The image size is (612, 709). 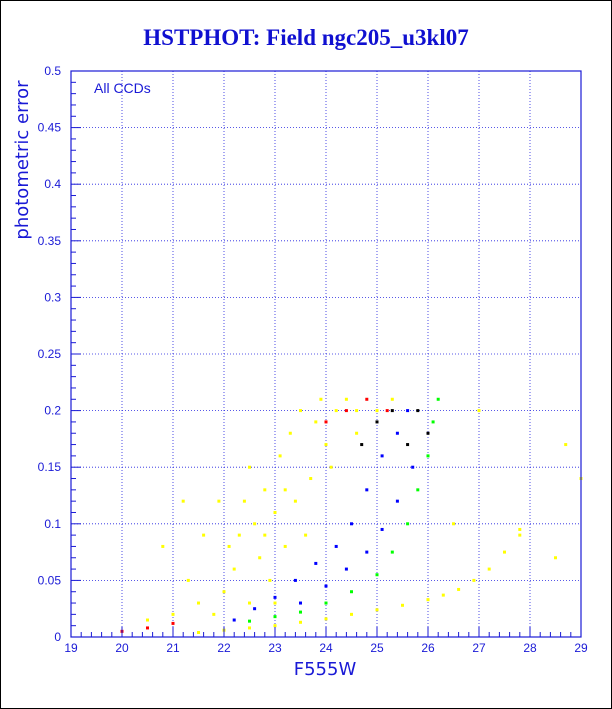 What do you see at coordinates (52, 524) in the screenshot?
I see `y-tick-label: 0.1` at bounding box center [52, 524].